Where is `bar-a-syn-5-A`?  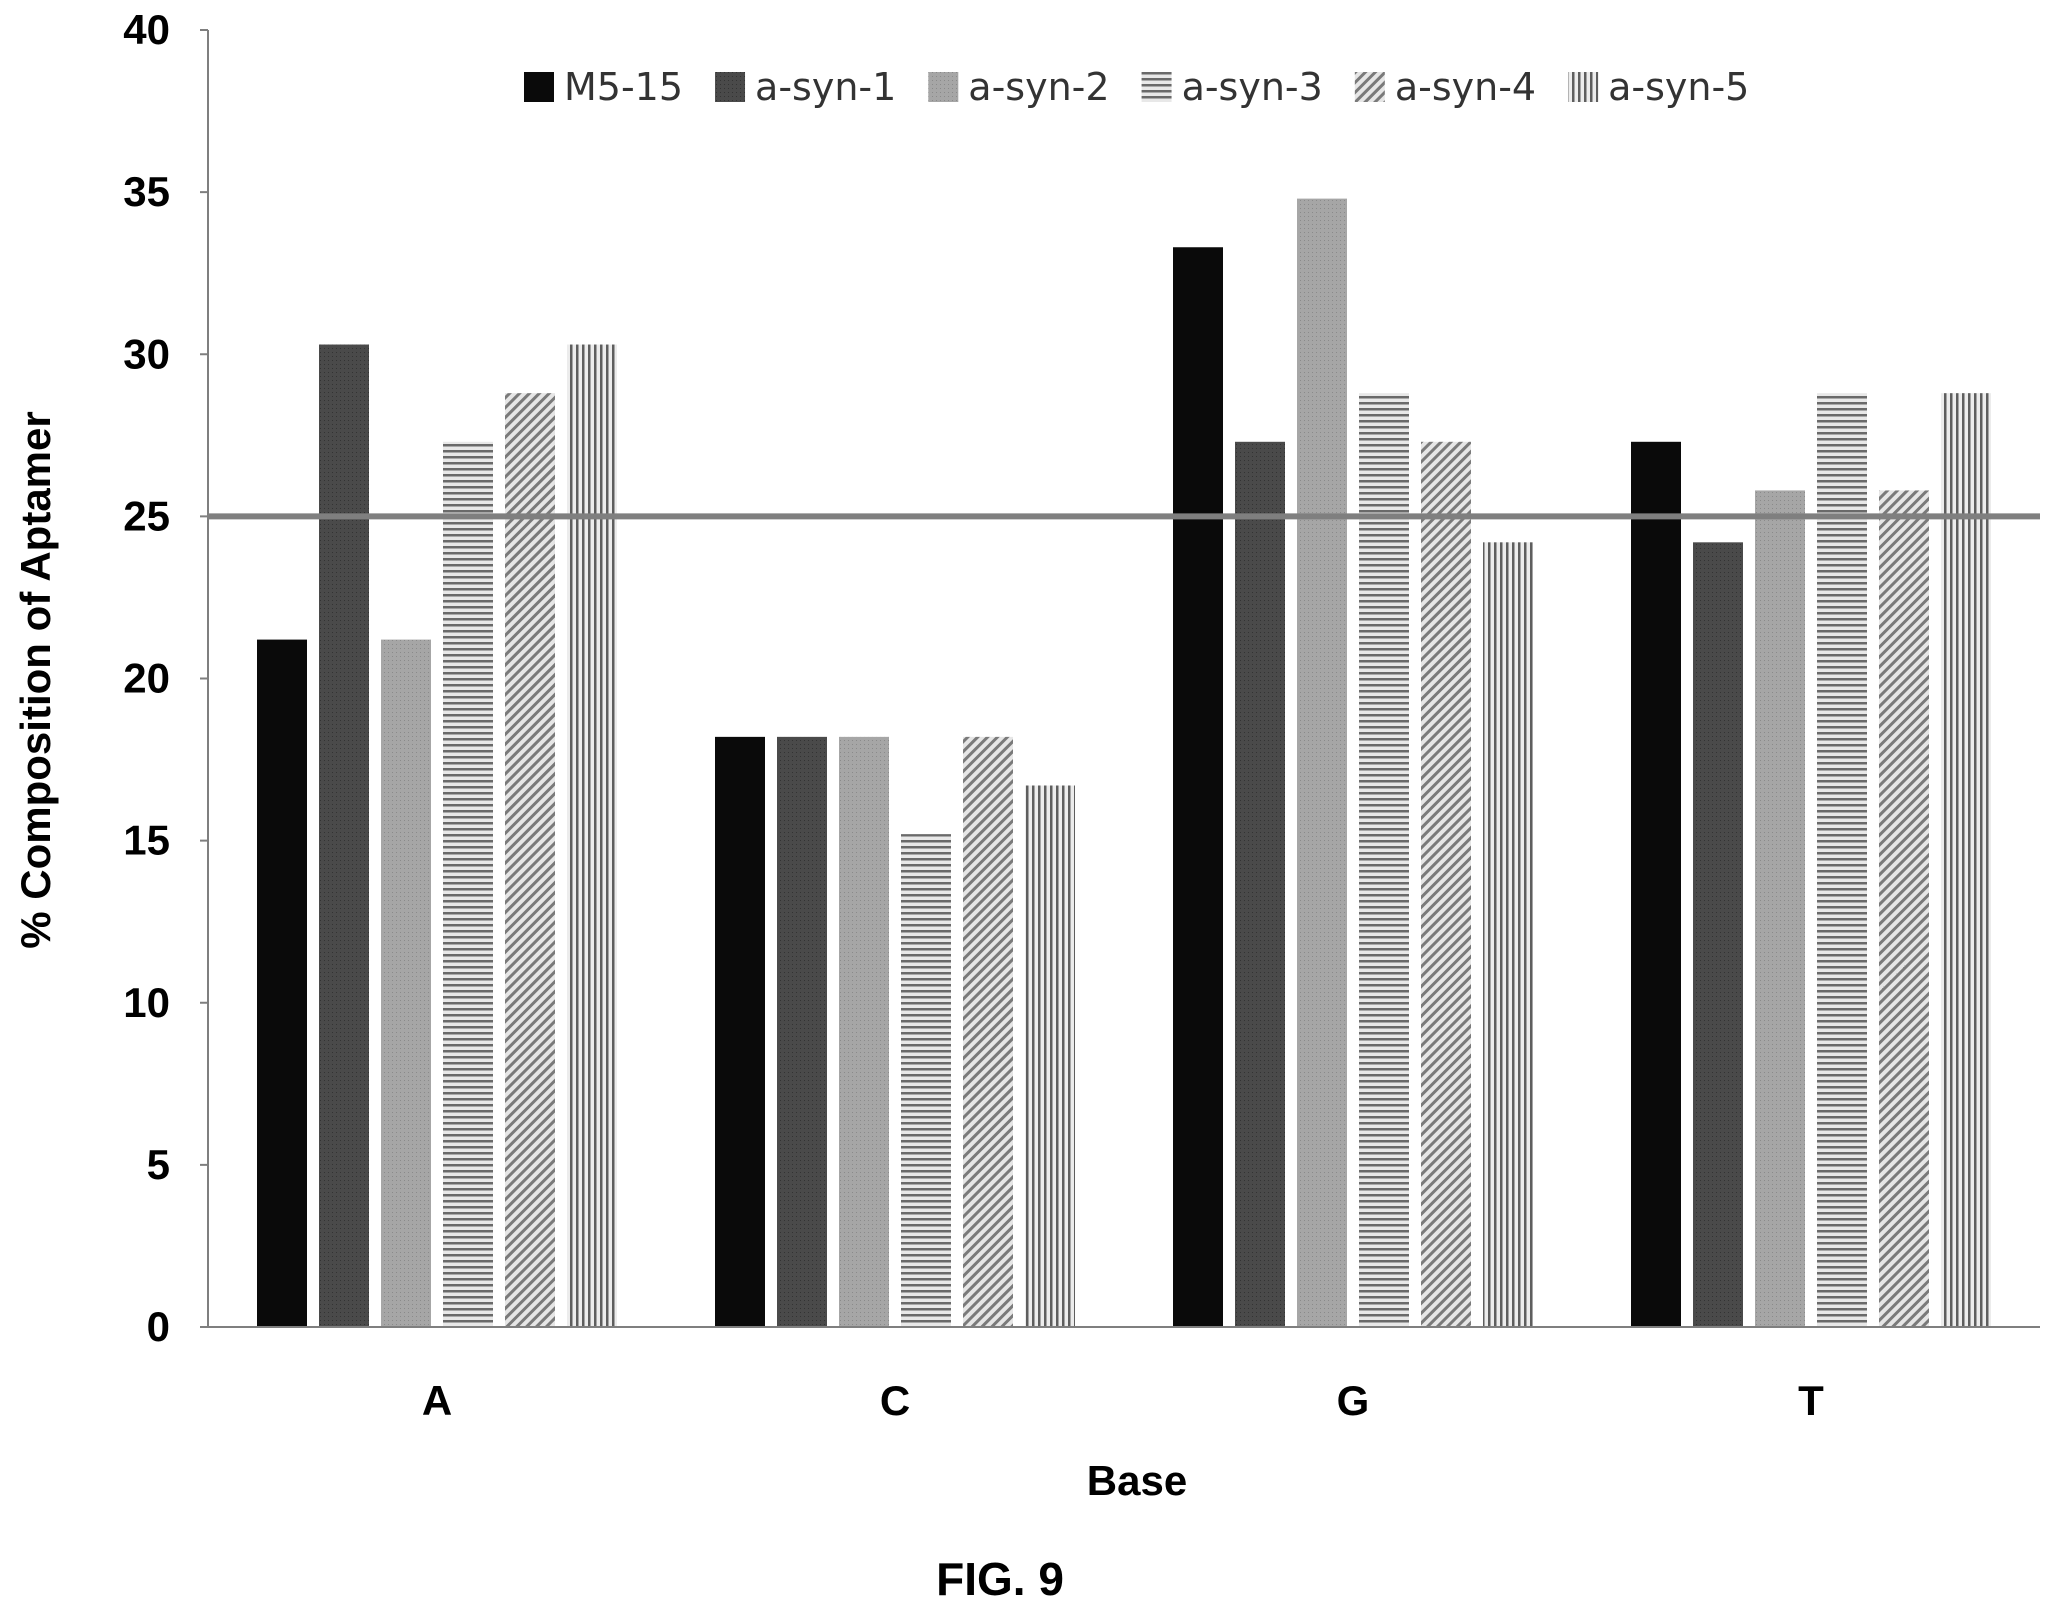 bar-a-syn-5-A is located at coordinates (592, 836).